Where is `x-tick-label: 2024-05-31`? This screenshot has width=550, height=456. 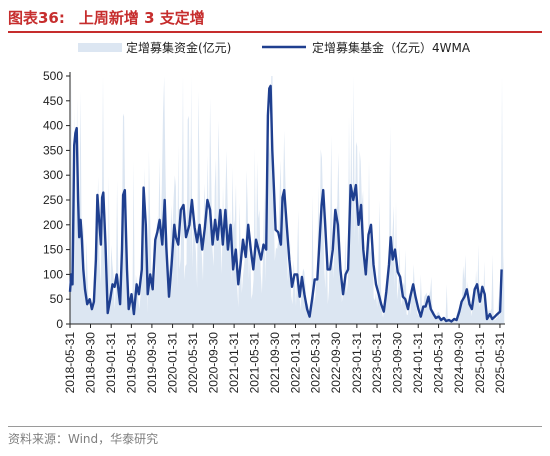
x-tick-label: 2024-05-31 is located at coordinates (439, 363).